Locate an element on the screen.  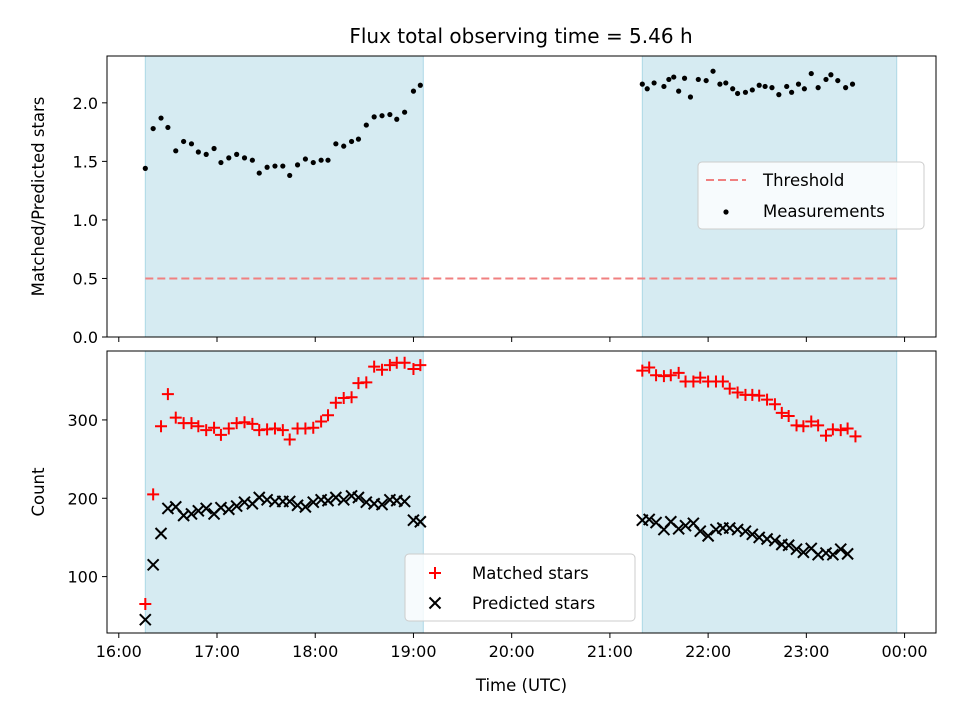
legend-matched-swatch is located at coordinates (435, 573).